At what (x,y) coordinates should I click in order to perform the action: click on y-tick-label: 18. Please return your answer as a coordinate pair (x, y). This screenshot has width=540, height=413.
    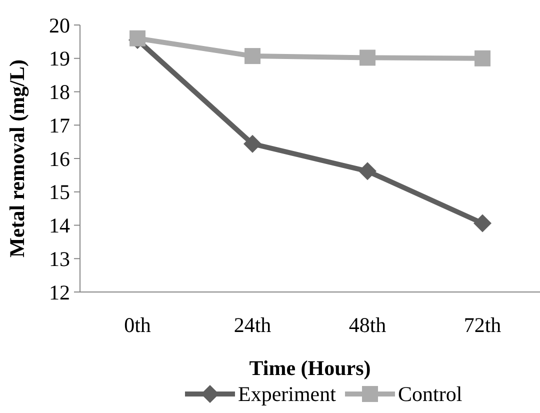
    Looking at the image, I should click on (59, 92).